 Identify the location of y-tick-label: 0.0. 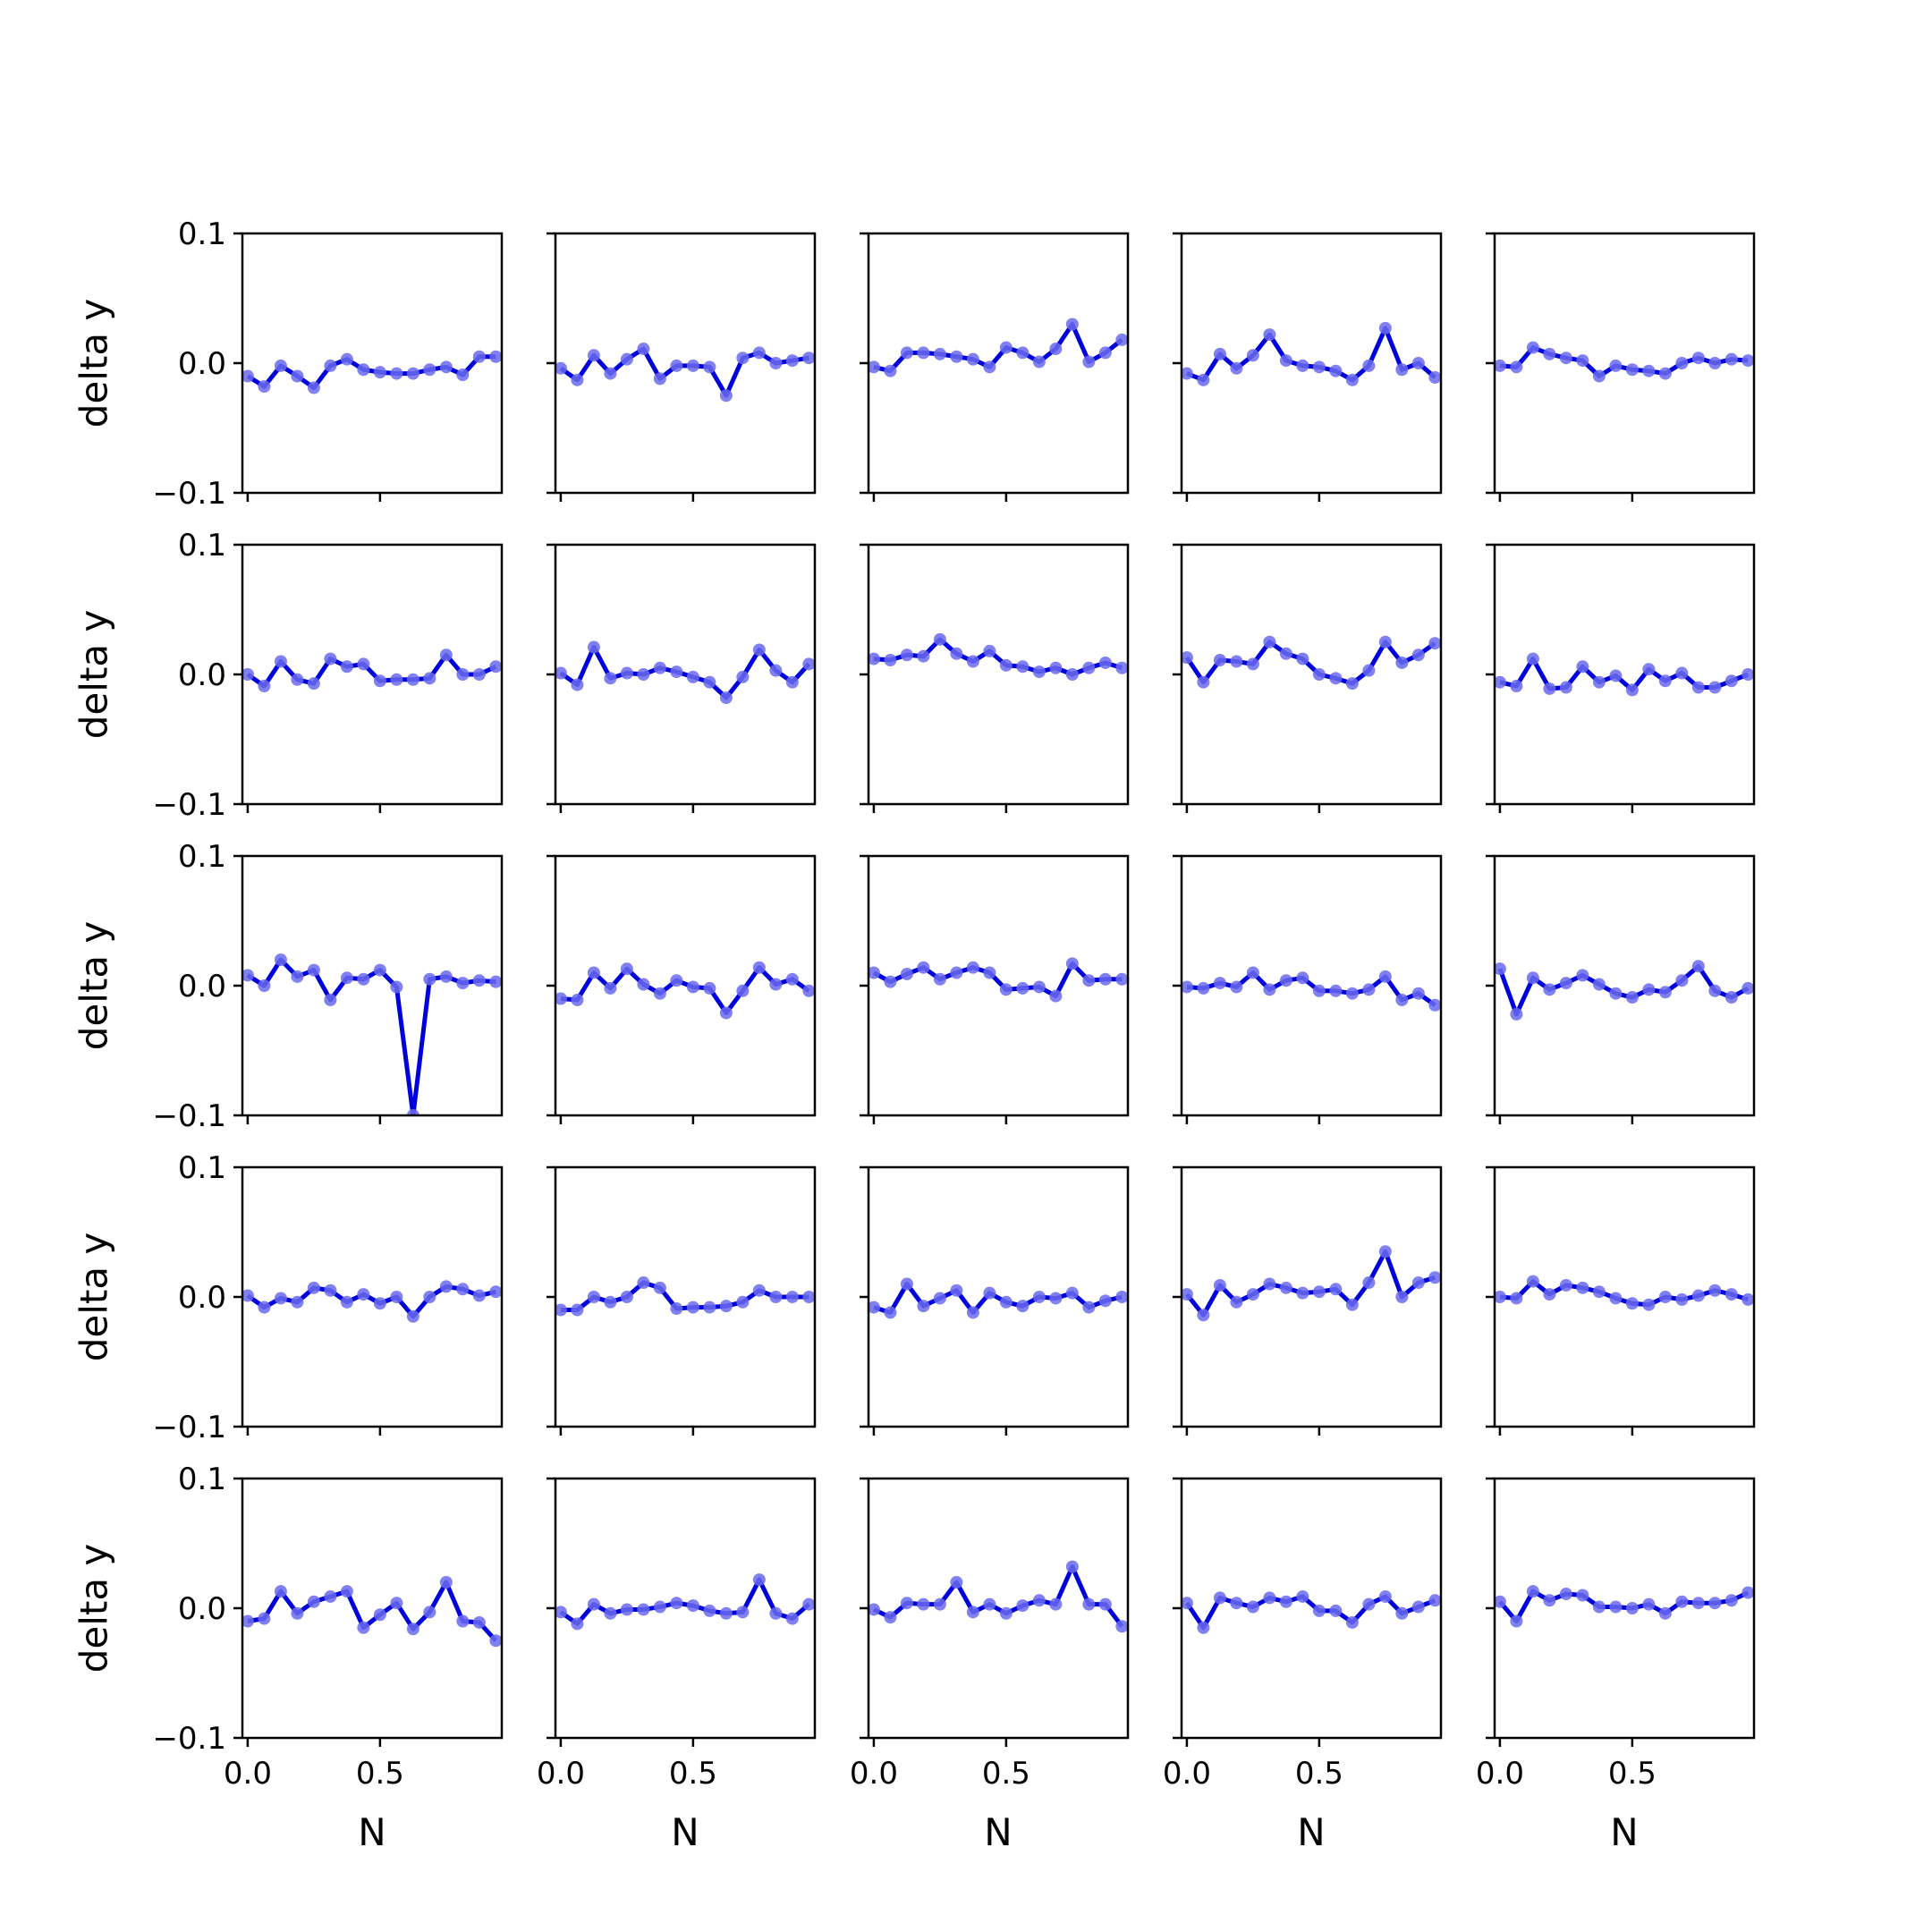
(202, 1298).